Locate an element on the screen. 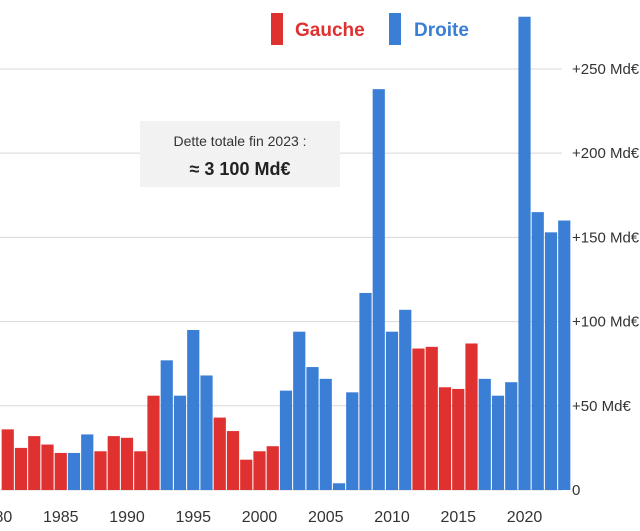 This screenshot has width=640, height=531. annotation-background is located at coordinates (240, 154).